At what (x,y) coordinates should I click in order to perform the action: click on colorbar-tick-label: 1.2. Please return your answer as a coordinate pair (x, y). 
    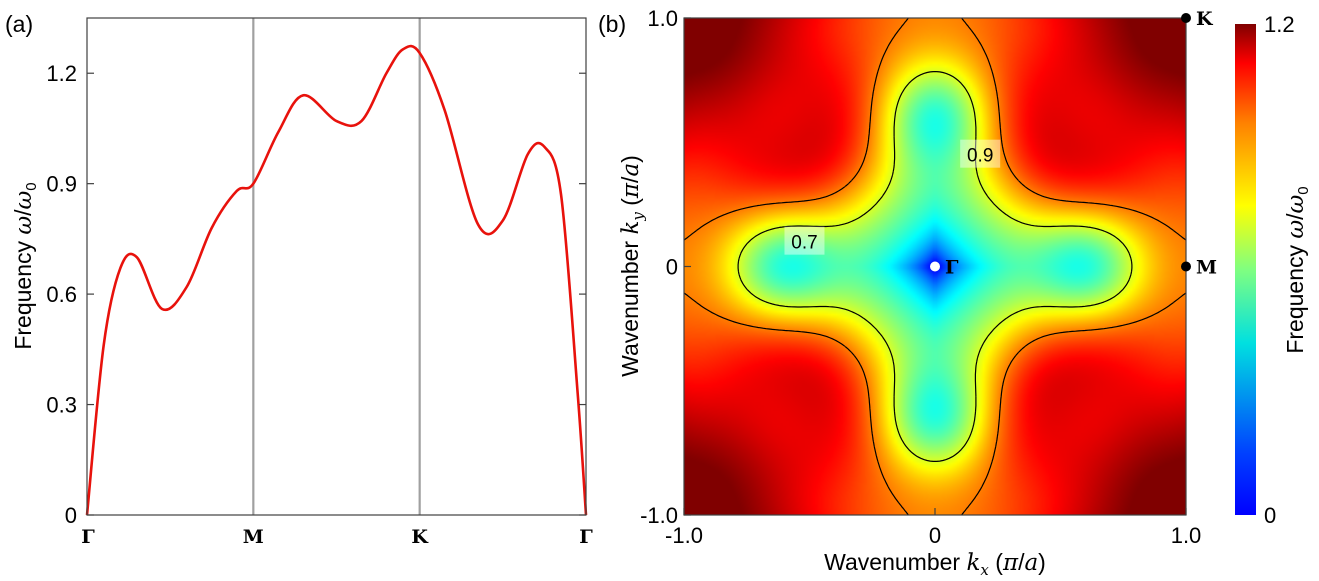
    Looking at the image, I should click on (1279, 24).